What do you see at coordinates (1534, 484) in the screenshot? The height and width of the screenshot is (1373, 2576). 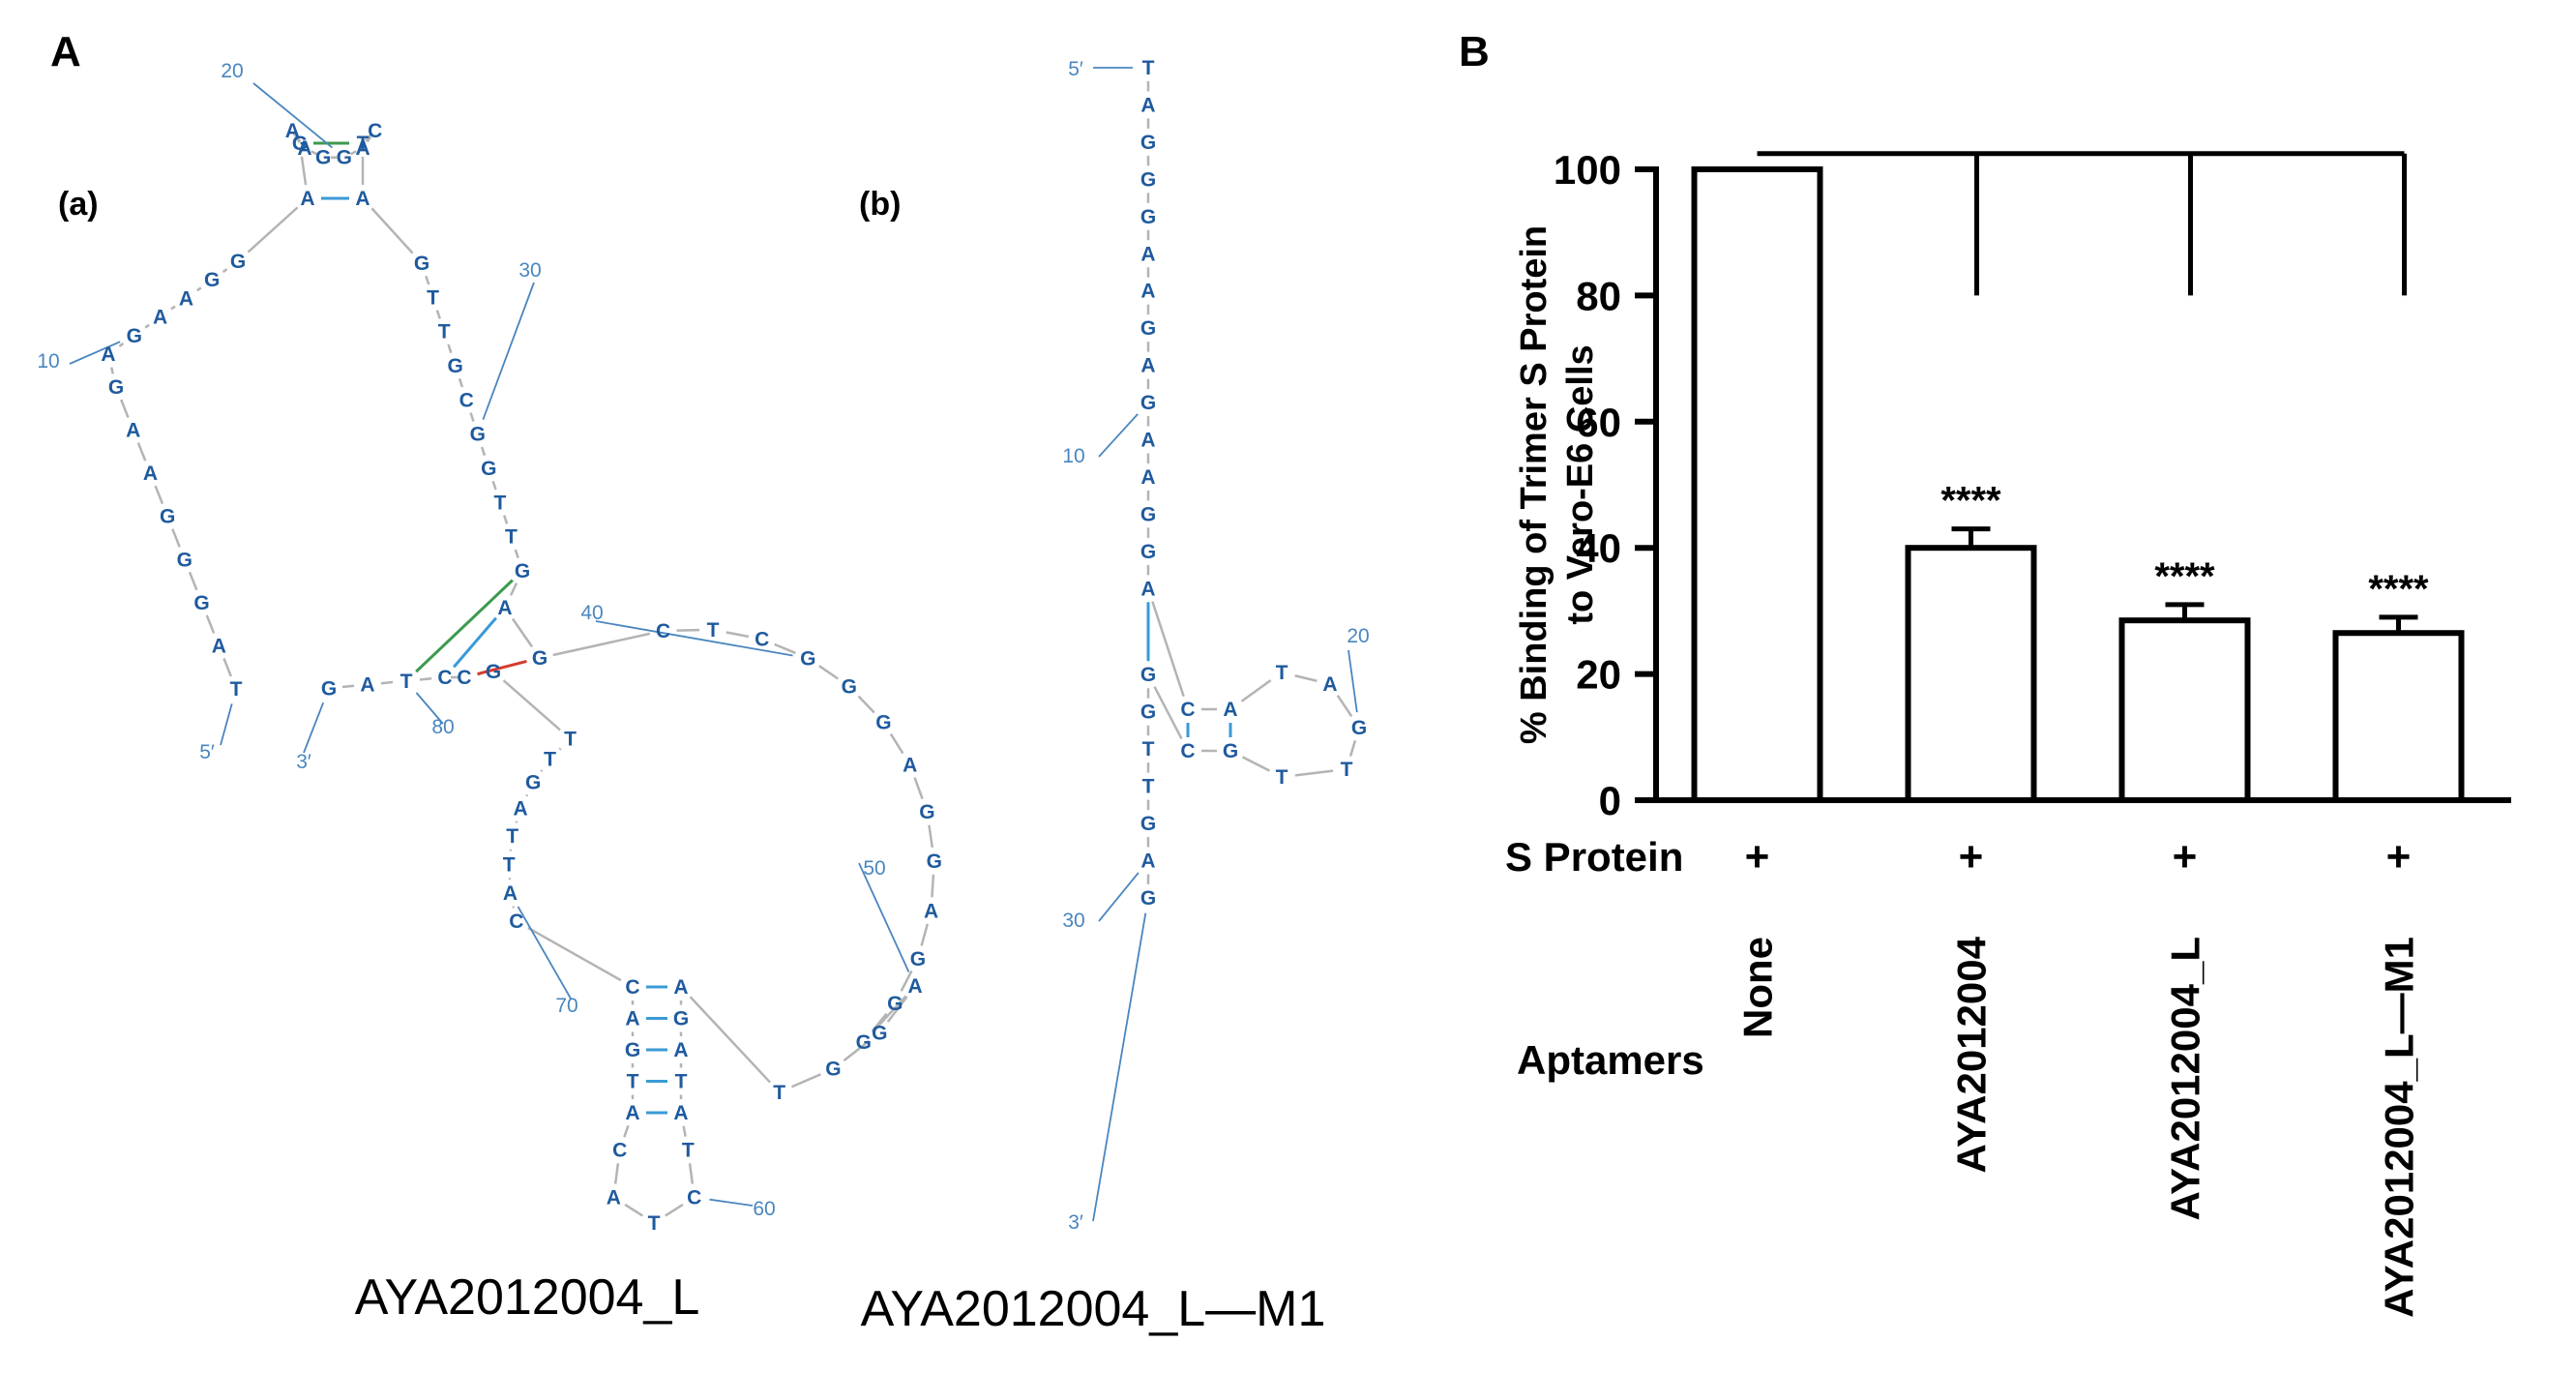 I see `y-axis-label: % Binding of Trimer S Protein` at bounding box center [1534, 484].